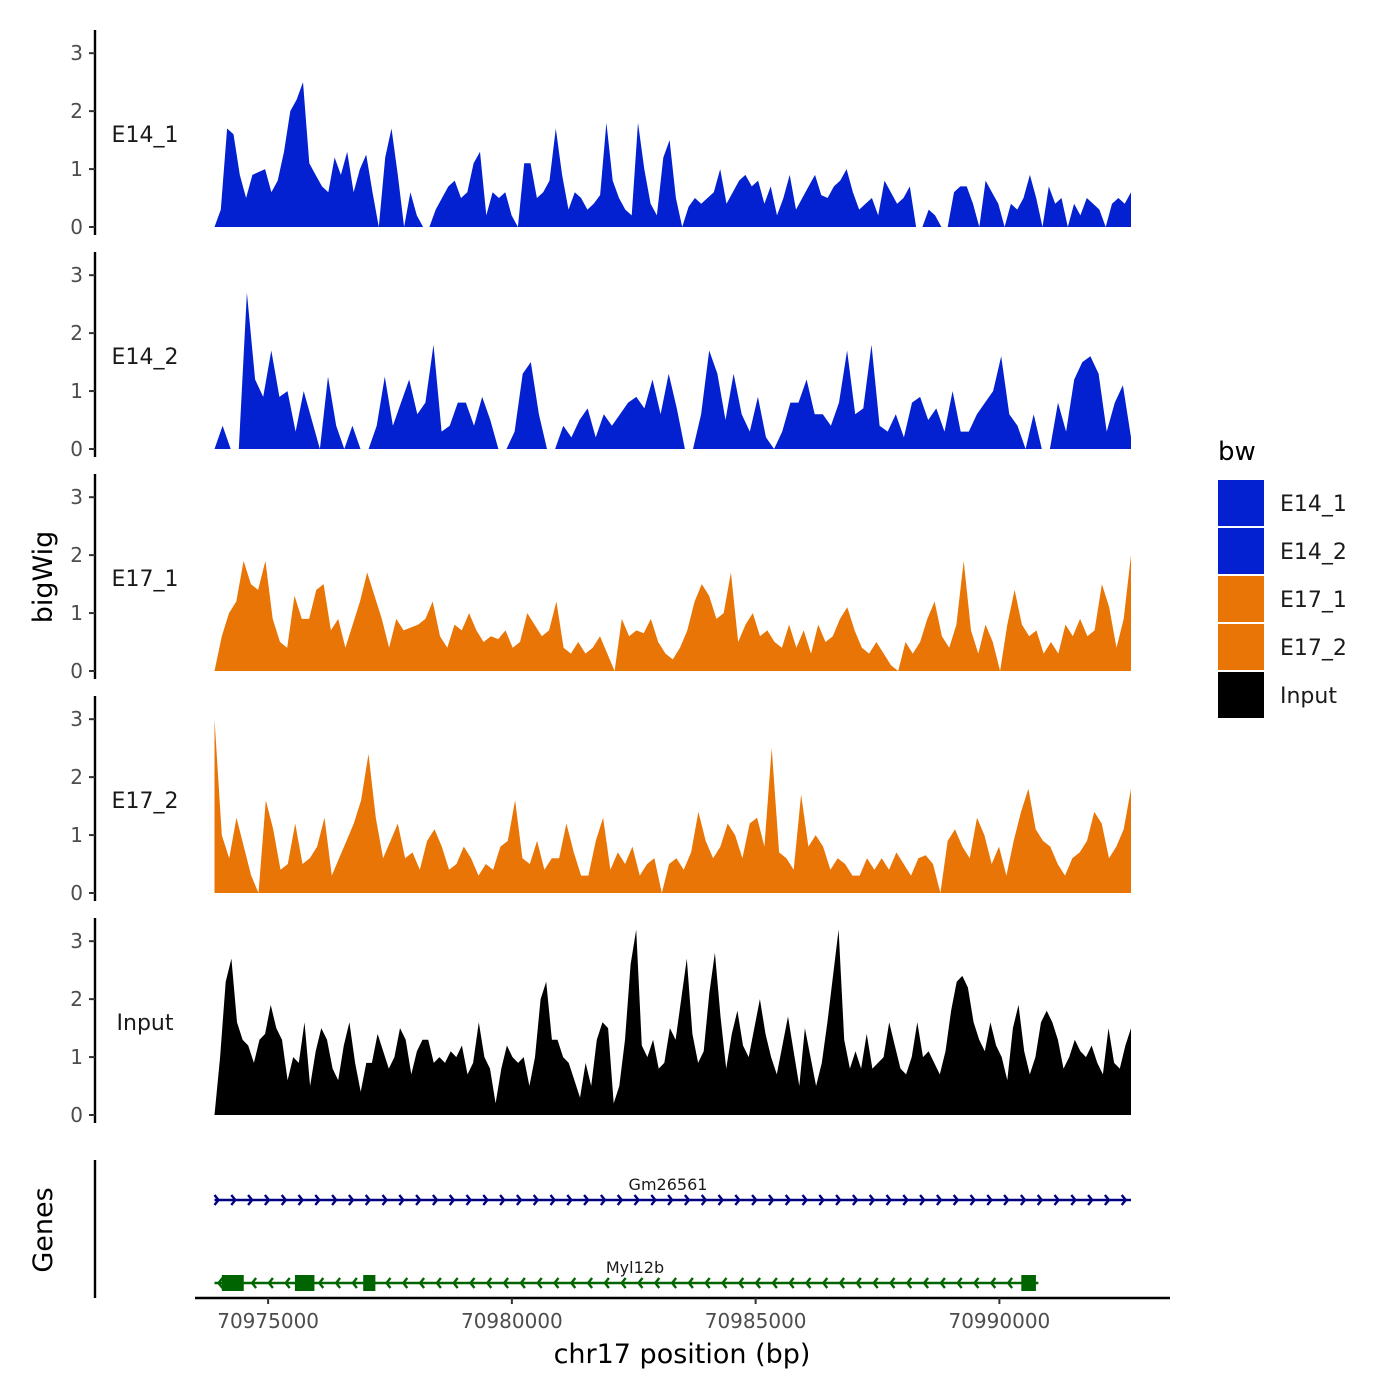  Describe the element at coordinates (635, 1267) in the screenshot. I see `gene-label: Myl12b` at that location.